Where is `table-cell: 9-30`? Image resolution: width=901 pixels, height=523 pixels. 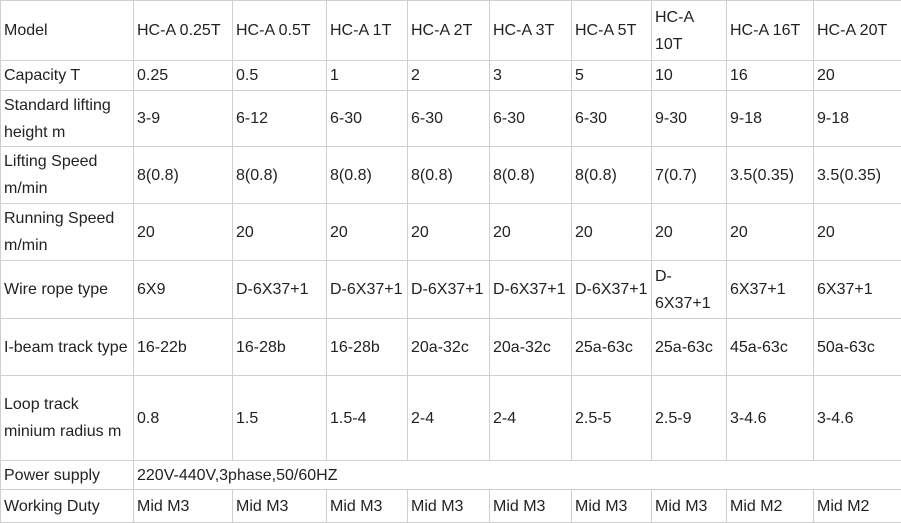
table-cell: 9-30 is located at coordinates (689, 119).